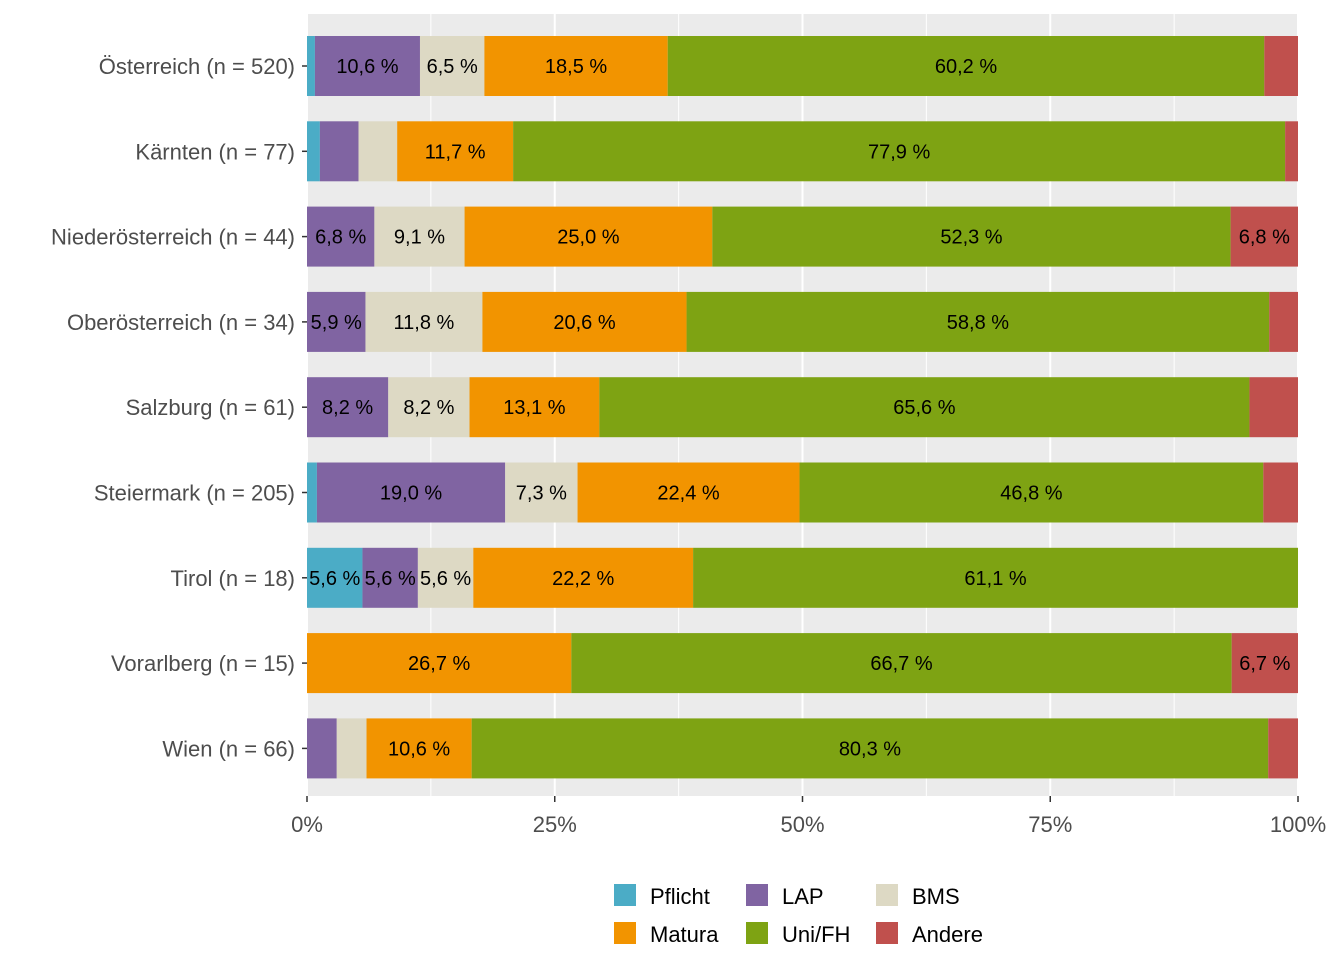 This screenshot has width=1344, height=960. I want to click on data-label: 77,9 %, so click(899, 152).